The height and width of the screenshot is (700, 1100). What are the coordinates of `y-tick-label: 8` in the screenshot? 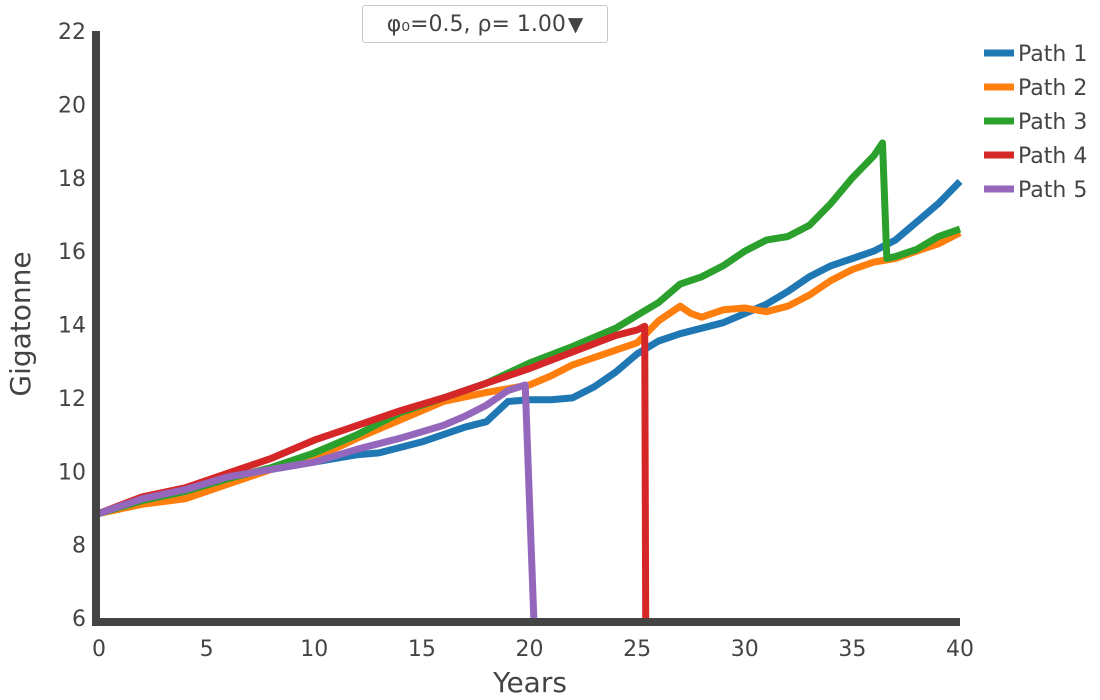 It's located at (79, 546).